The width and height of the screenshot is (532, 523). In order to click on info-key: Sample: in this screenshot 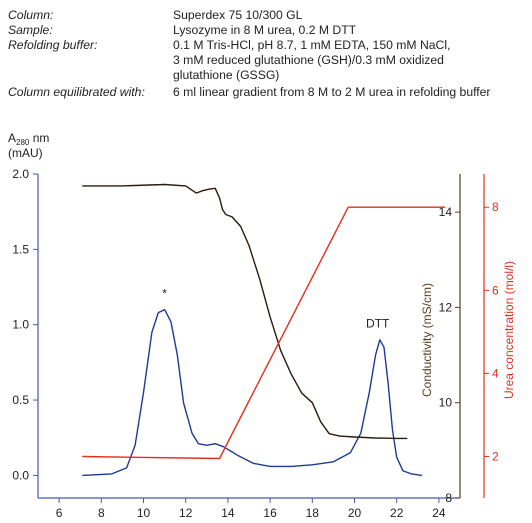, I will do `click(30, 30)`.